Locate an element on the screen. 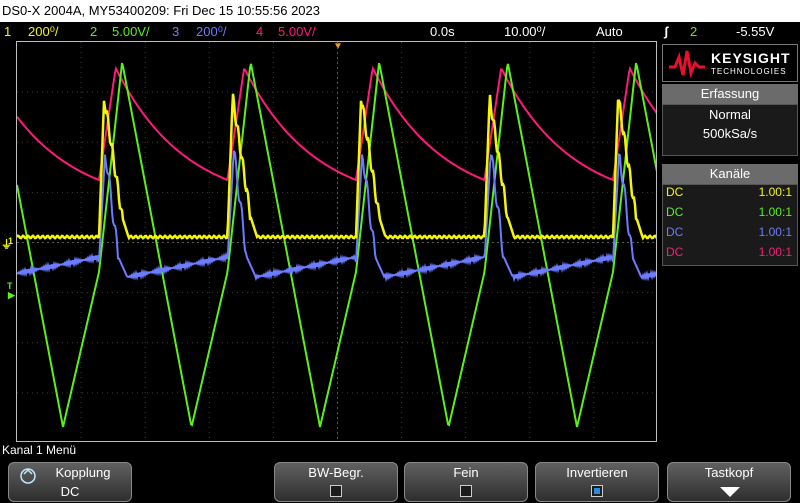 Image resolution: width=800 pixels, height=503 pixels. acquisition-panel: Normal 500kSa/s is located at coordinates (730, 130).